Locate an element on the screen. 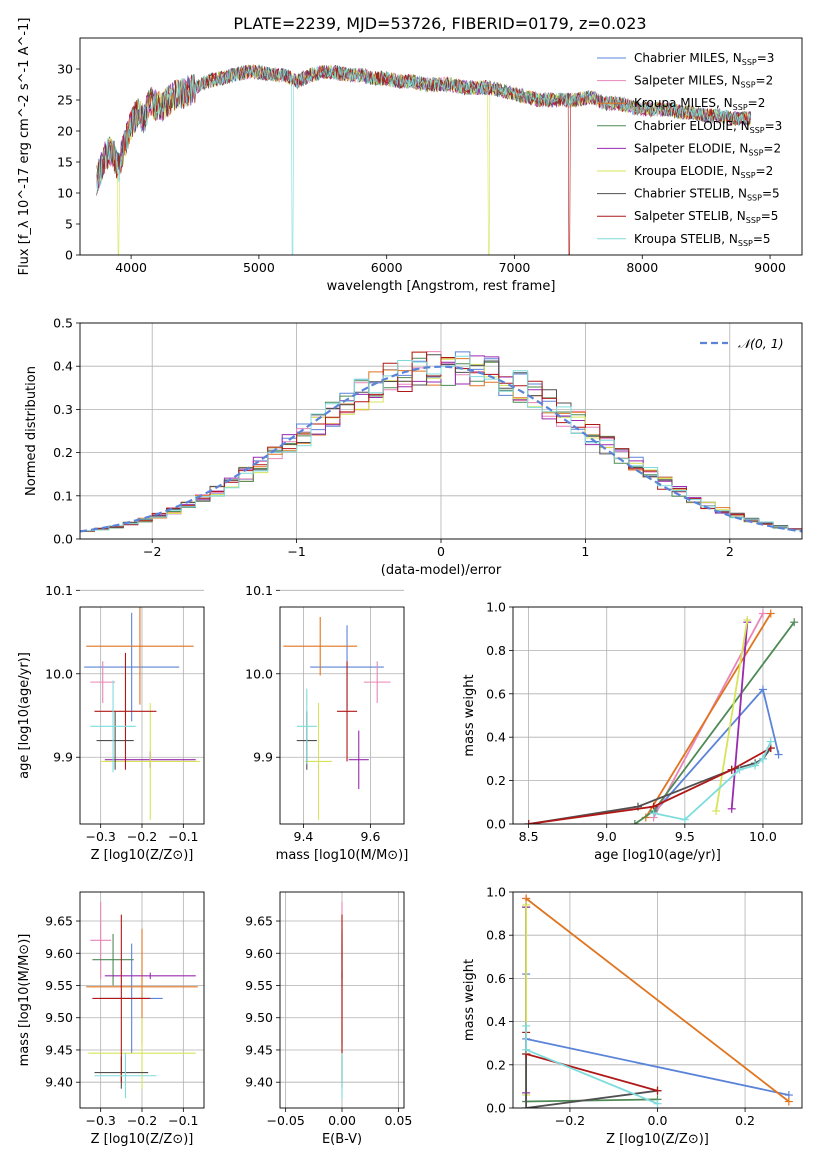  legend-label: Kroupa MILES, NSSP=2 is located at coordinates (699, 104).